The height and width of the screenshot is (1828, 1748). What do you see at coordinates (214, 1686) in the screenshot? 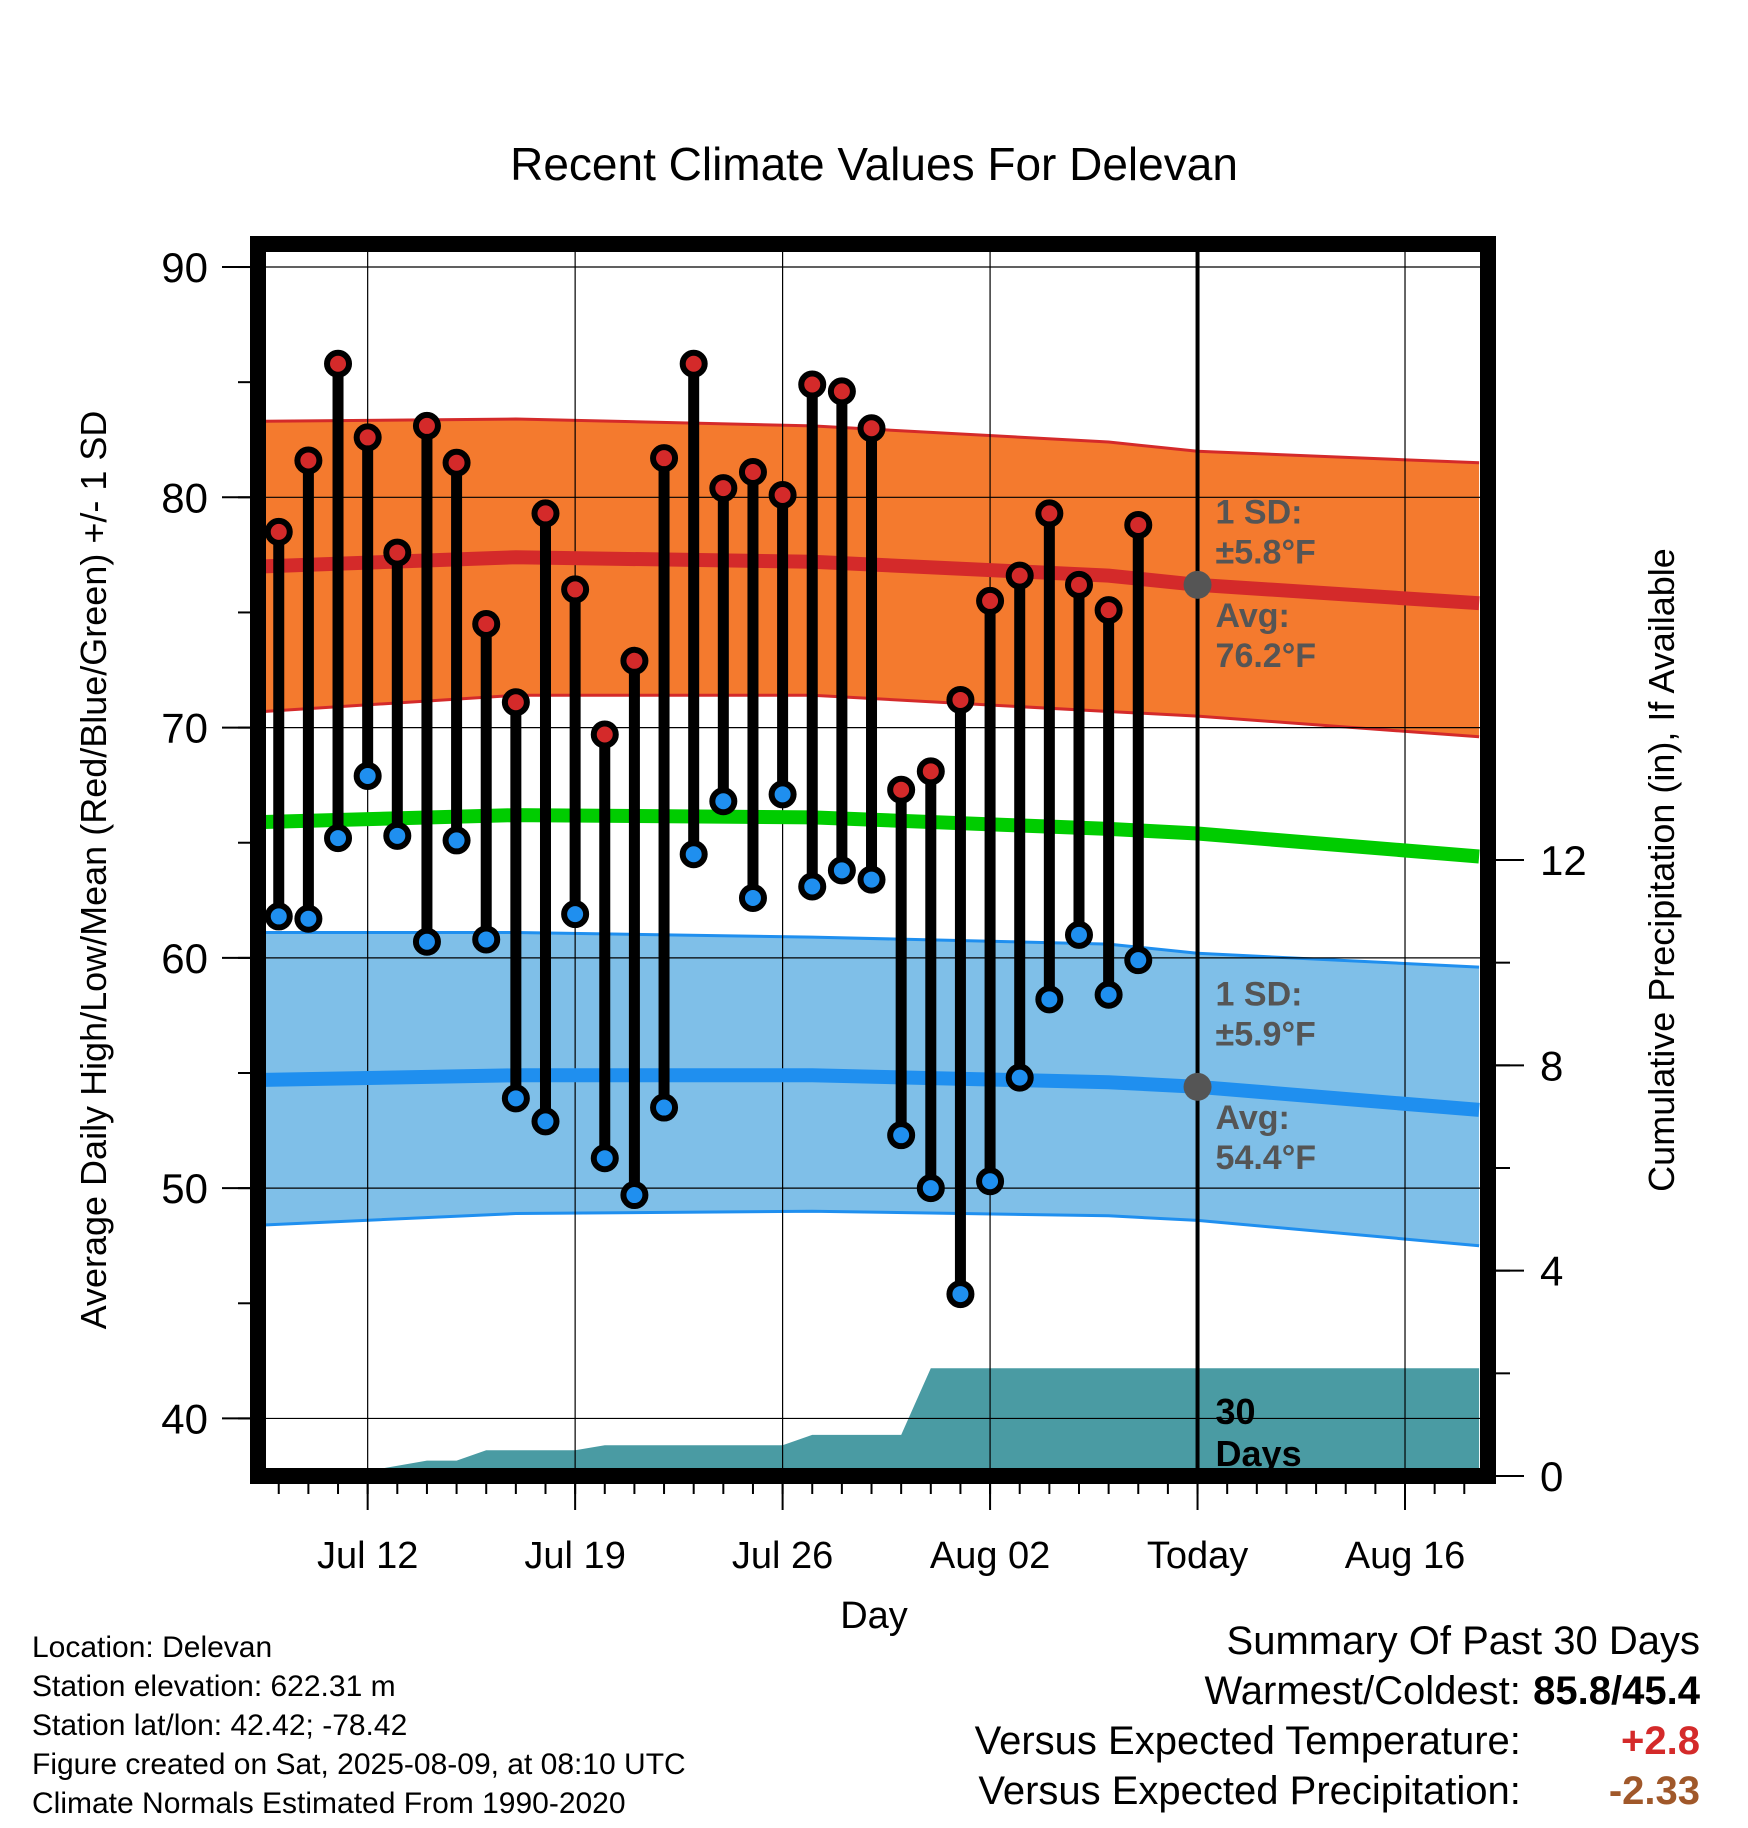
I see `elevation-text: Station elevation: 622.31 m` at bounding box center [214, 1686].